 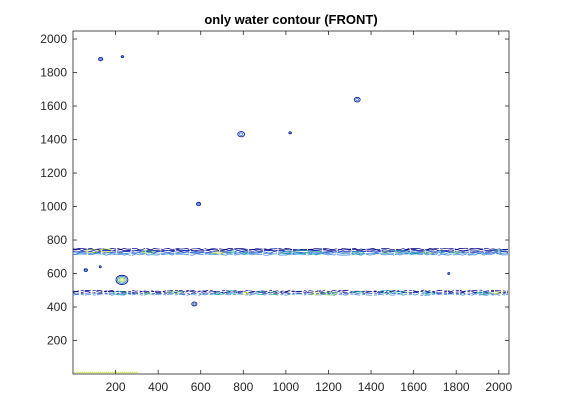 I want to click on y-tick-label: 1600, so click(x=53, y=106).